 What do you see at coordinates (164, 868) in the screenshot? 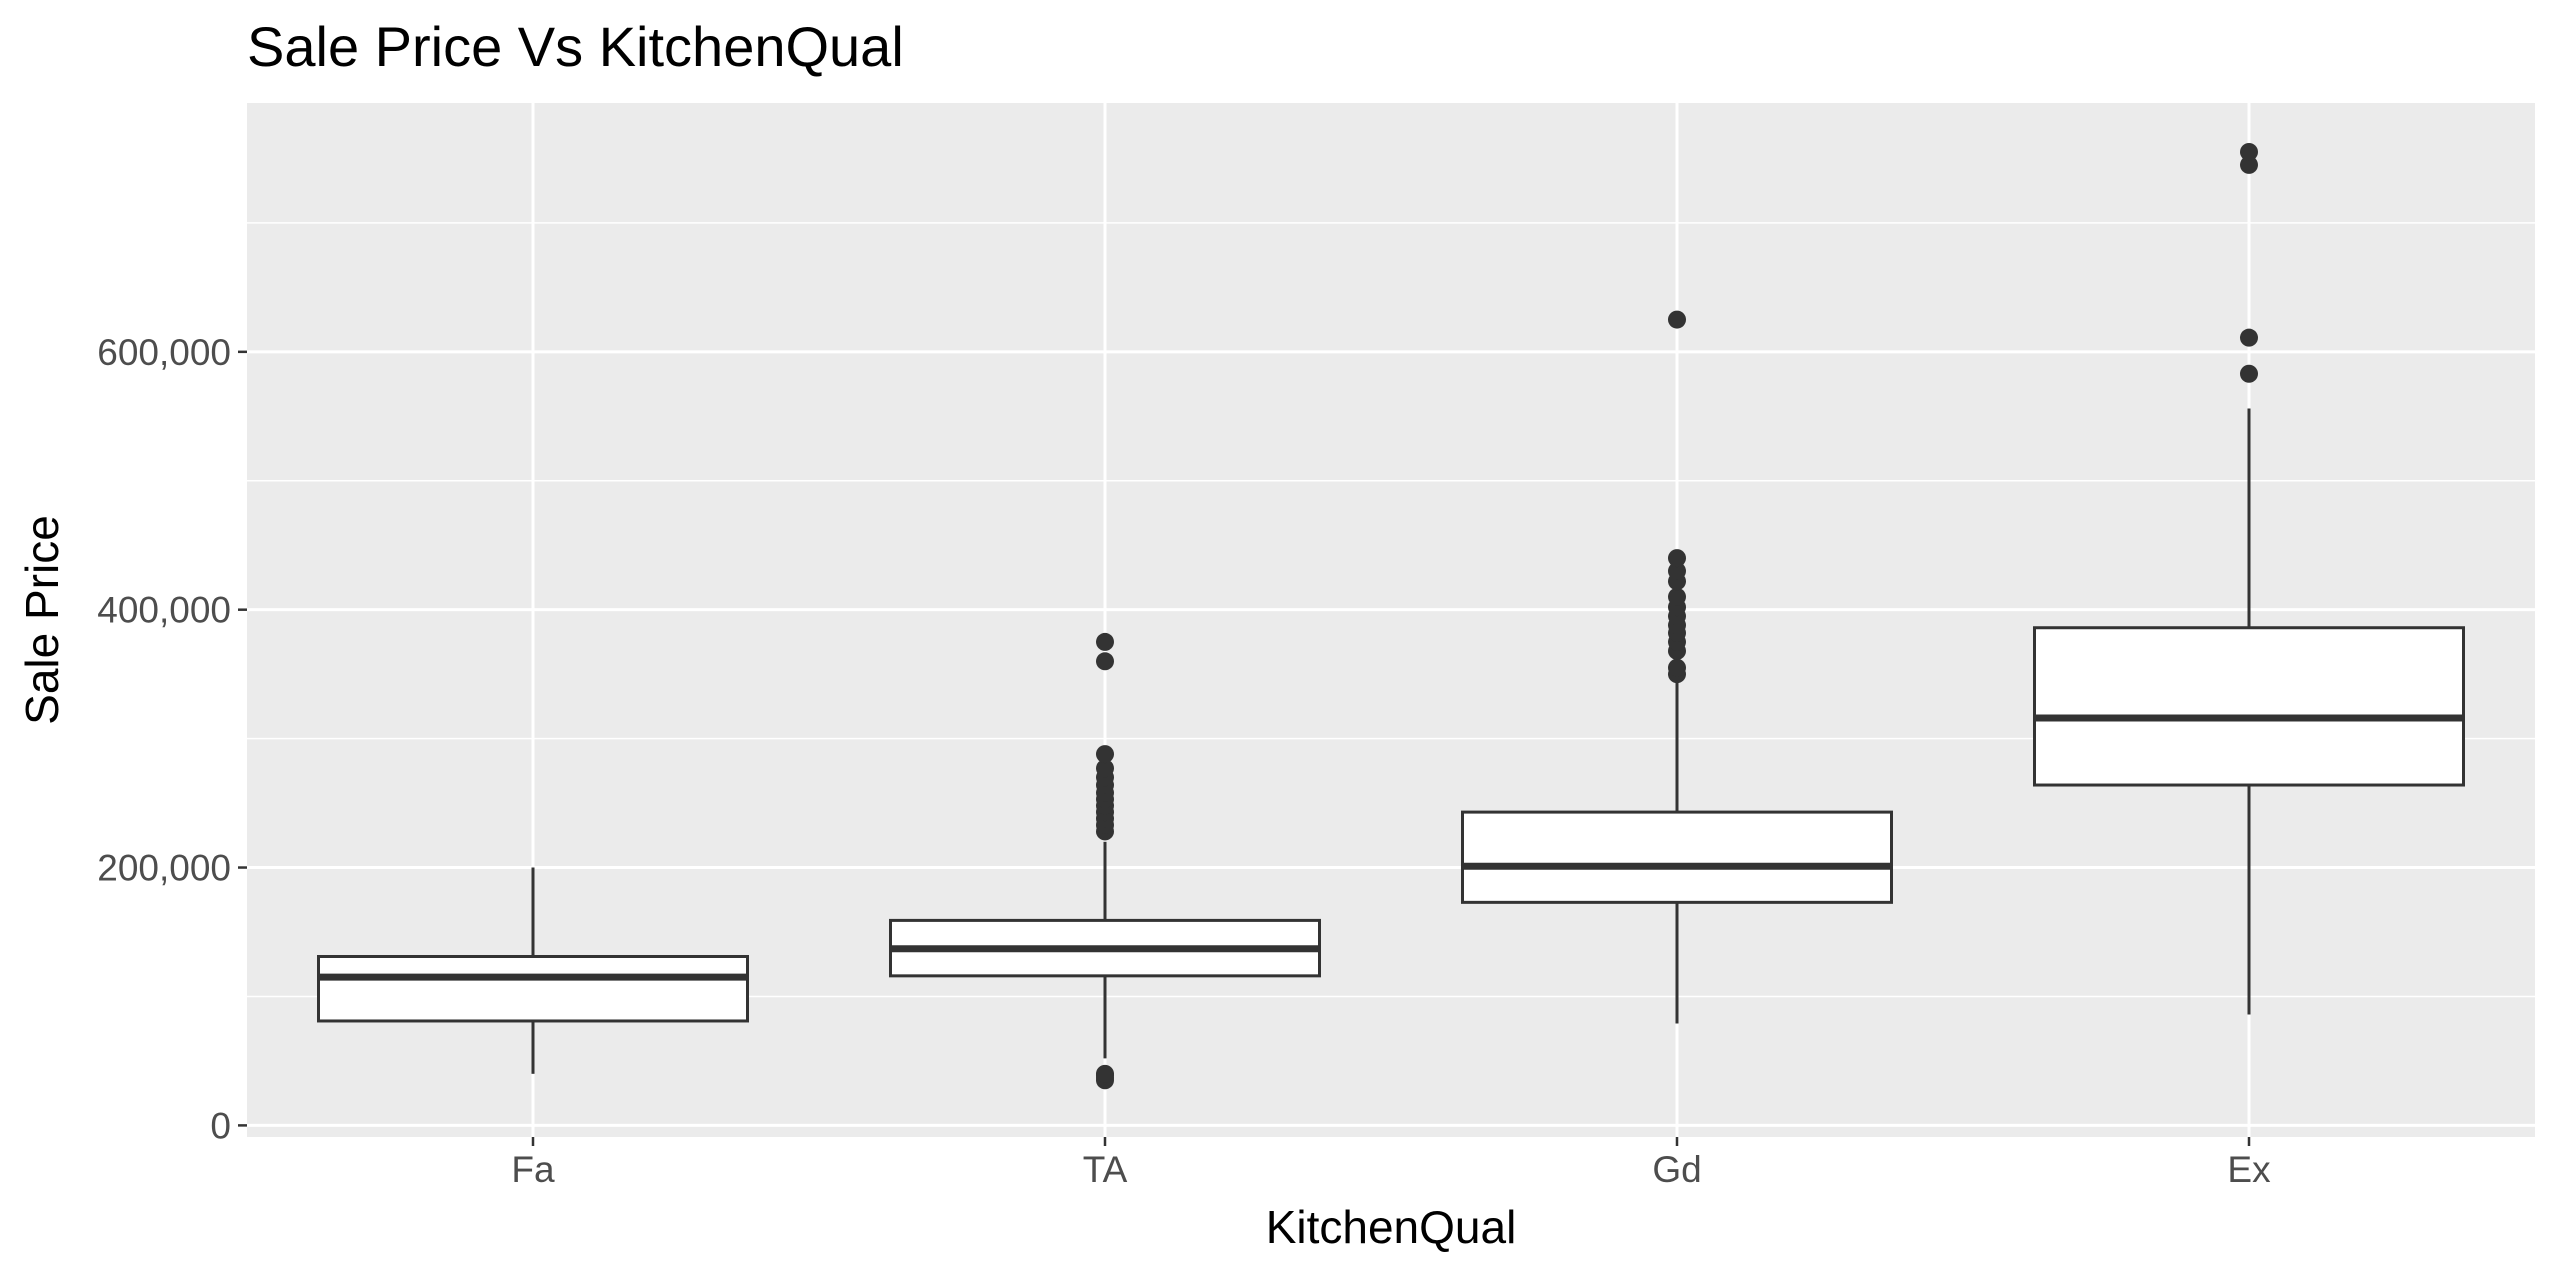
I see `y-tick-label: 200,000` at bounding box center [164, 868].